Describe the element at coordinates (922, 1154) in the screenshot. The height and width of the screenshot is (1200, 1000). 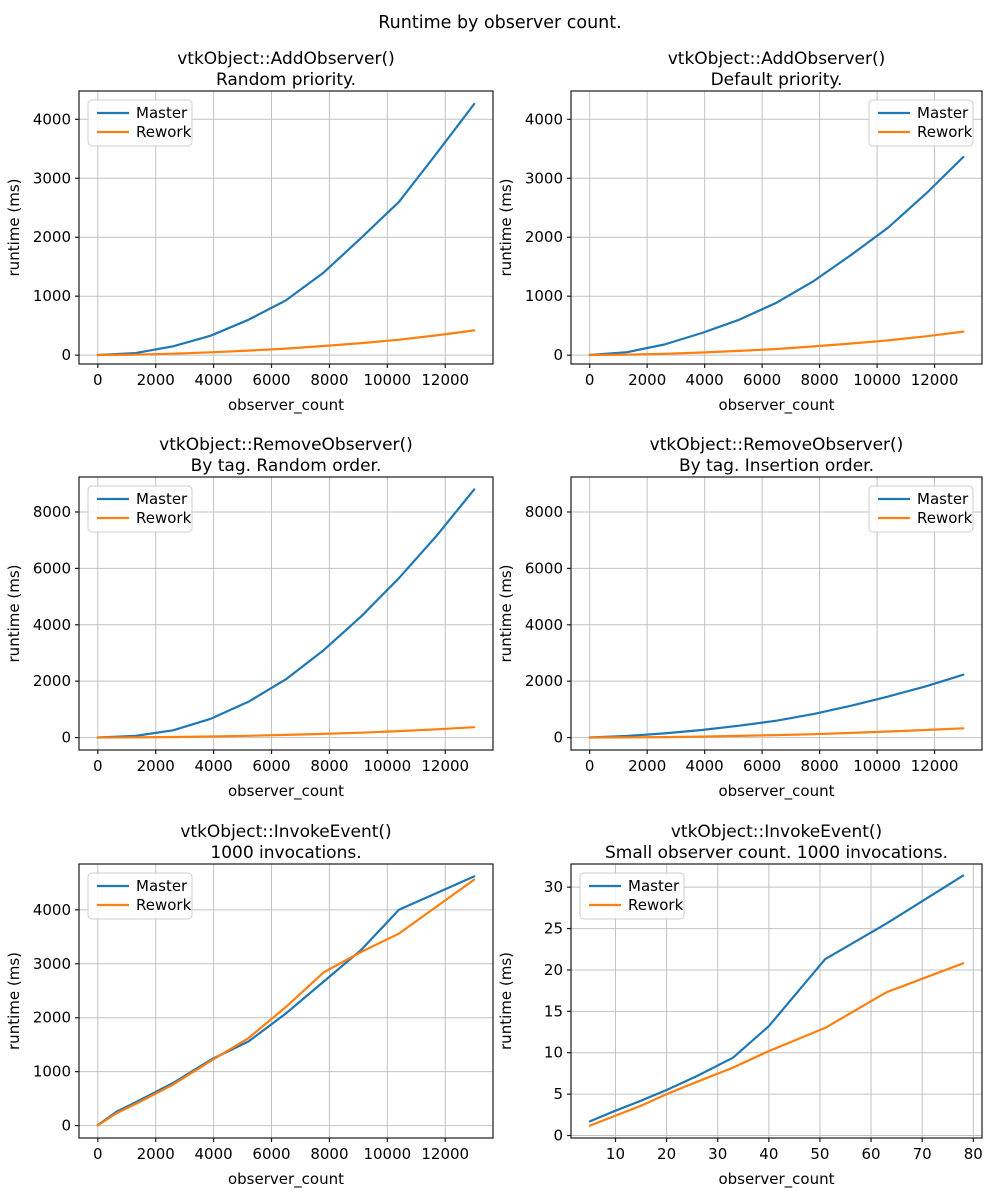
I see `x-tick-label: 70` at that location.